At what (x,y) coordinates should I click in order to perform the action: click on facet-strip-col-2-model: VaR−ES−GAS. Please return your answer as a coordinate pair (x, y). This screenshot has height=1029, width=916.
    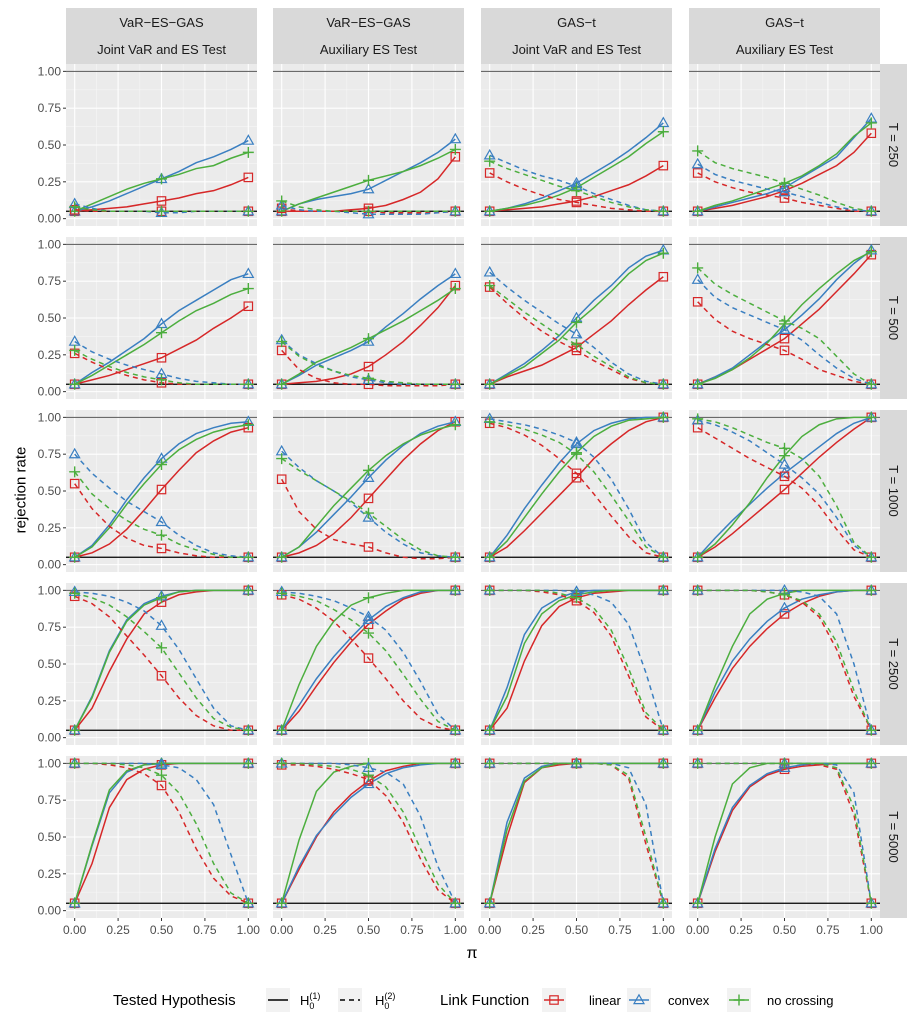
    Looking at the image, I should click on (368, 22).